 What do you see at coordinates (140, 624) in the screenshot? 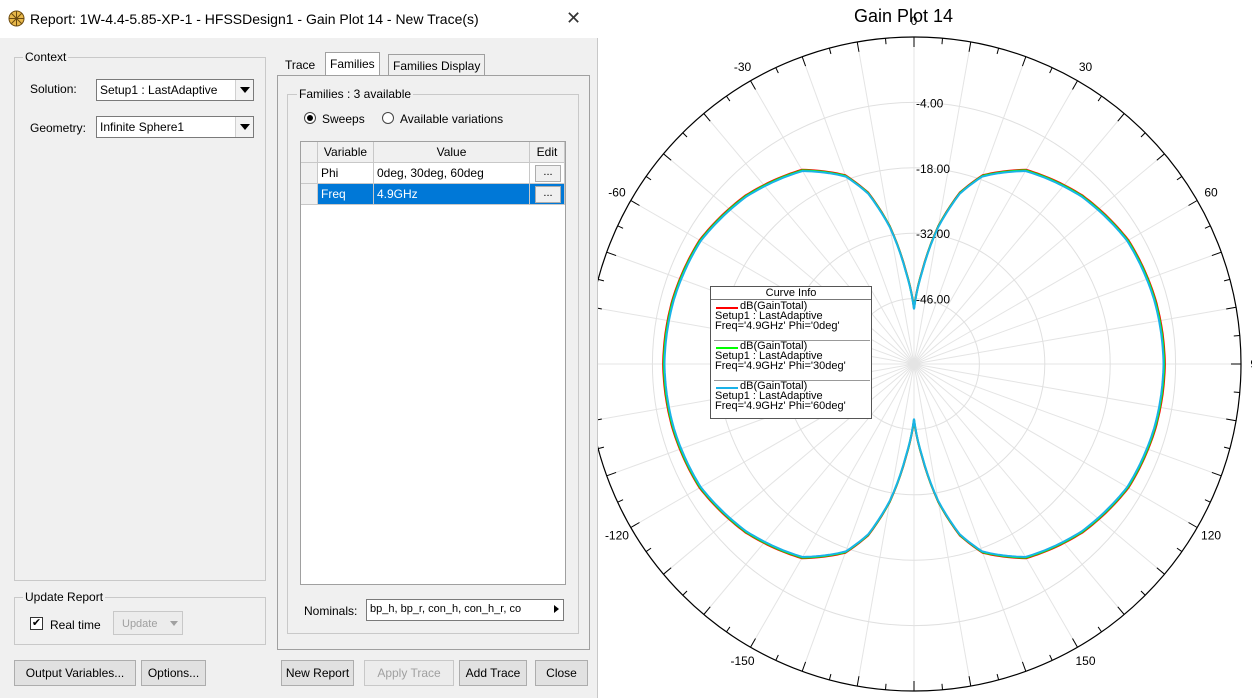
I see `update-label: Update` at bounding box center [140, 624].